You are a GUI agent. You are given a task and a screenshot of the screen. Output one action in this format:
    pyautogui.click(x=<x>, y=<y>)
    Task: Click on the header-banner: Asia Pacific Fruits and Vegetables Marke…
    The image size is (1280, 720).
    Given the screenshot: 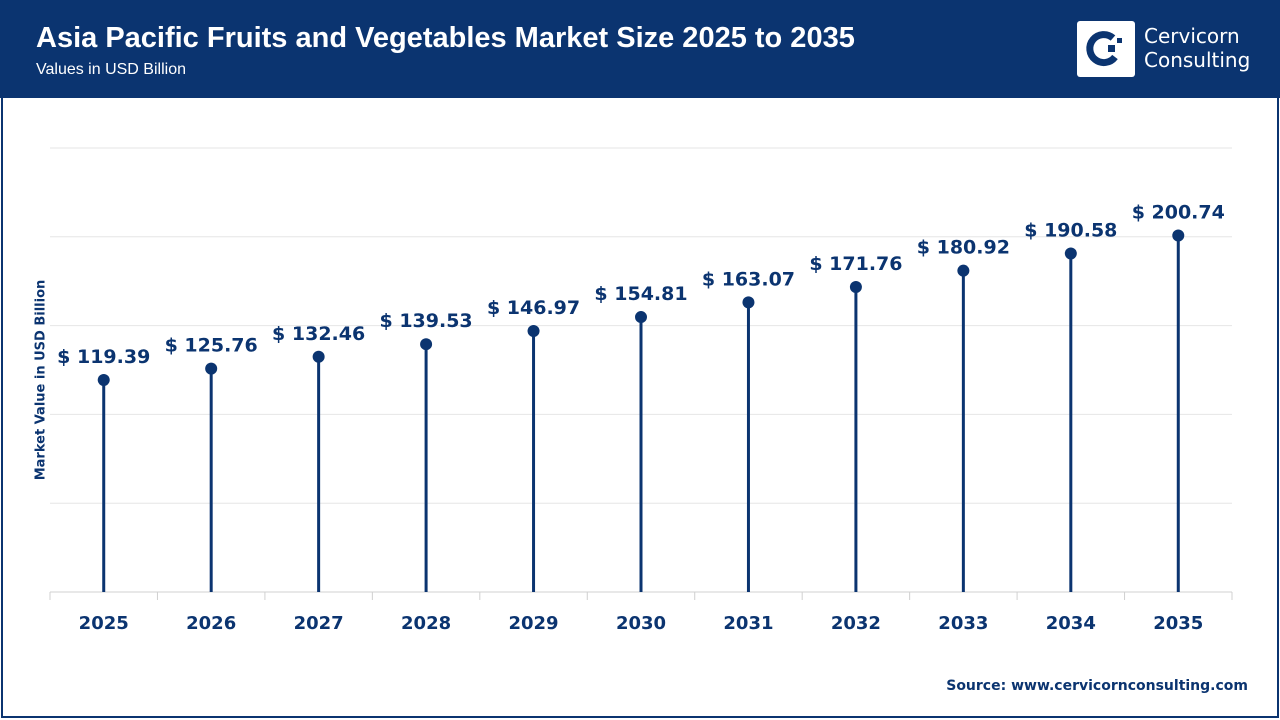 What is the action you would take?
    pyautogui.click(x=640, y=49)
    